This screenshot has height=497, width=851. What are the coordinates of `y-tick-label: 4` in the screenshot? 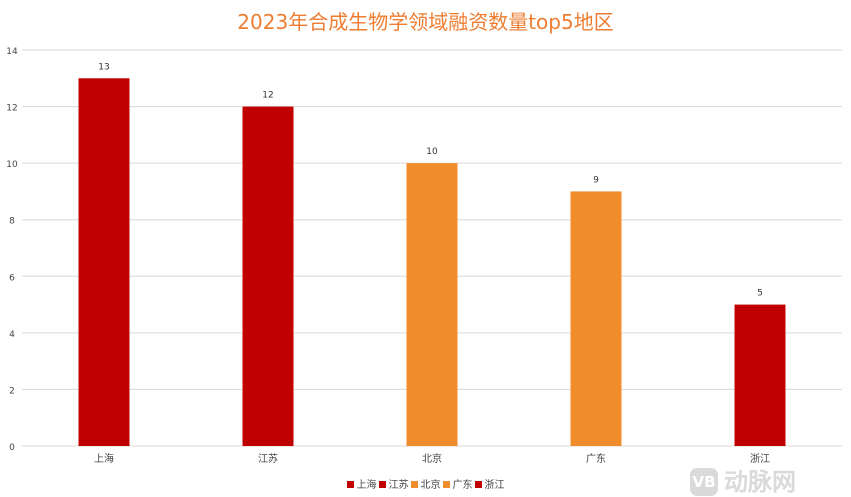 It's located at (12, 335).